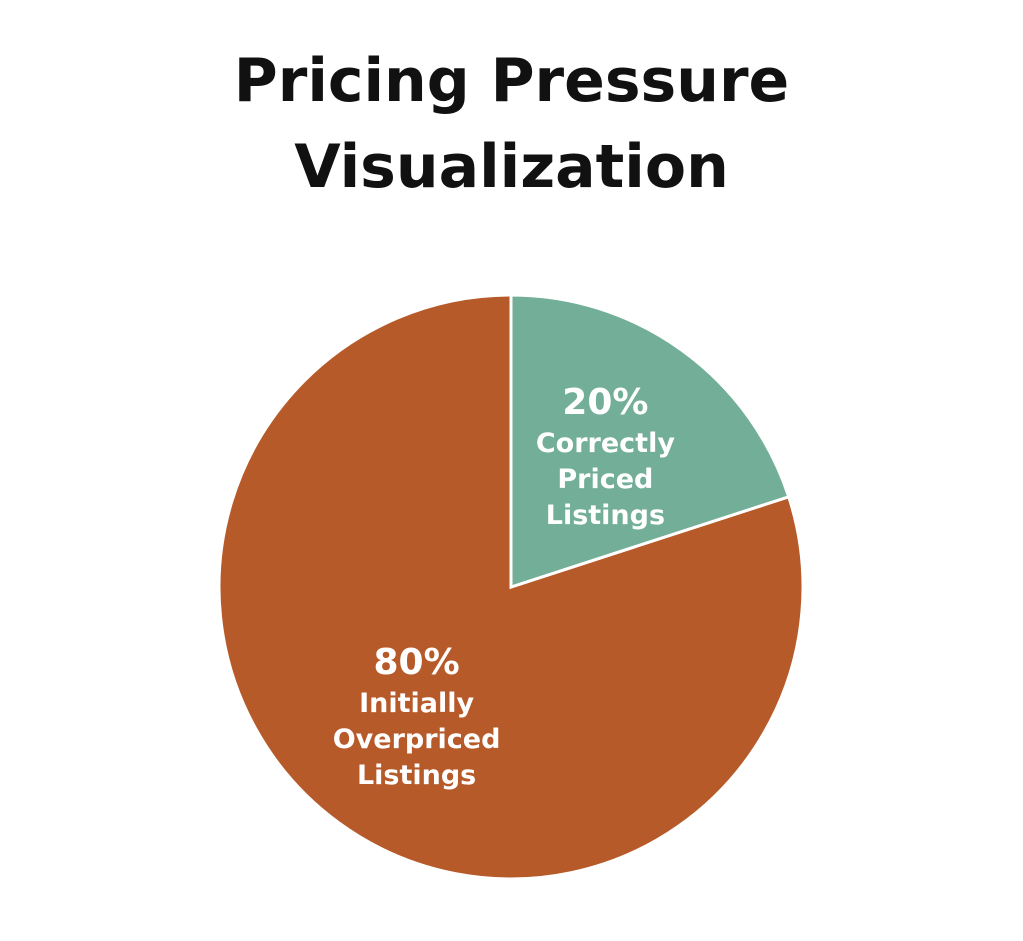 The image size is (1023, 941). What do you see at coordinates (416, 662) in the screenshot?
I see `slice-value-label: 80%` at bounding box center [416, 662].